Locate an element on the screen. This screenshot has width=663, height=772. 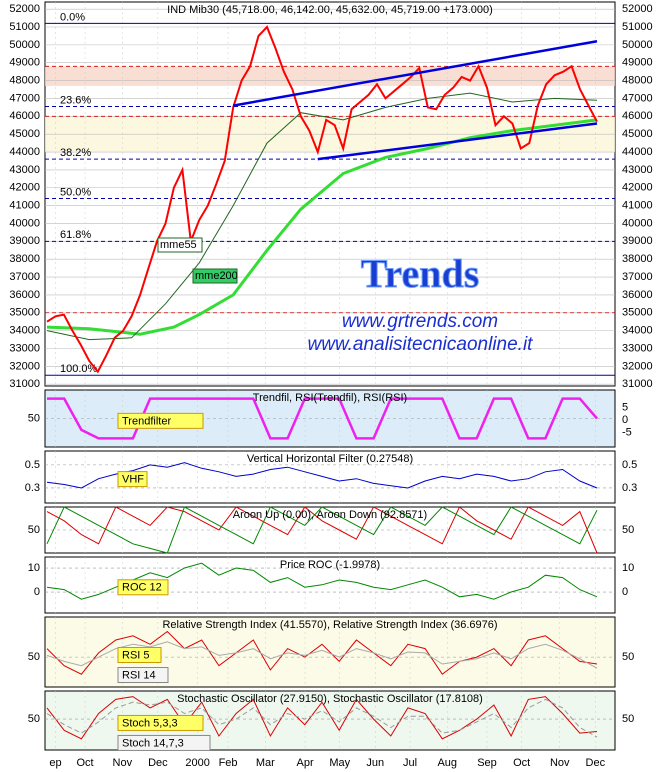
panel-title: Aroon Up (0.00), Aroon Down (92.8571) is located at coordinates (330, 515).